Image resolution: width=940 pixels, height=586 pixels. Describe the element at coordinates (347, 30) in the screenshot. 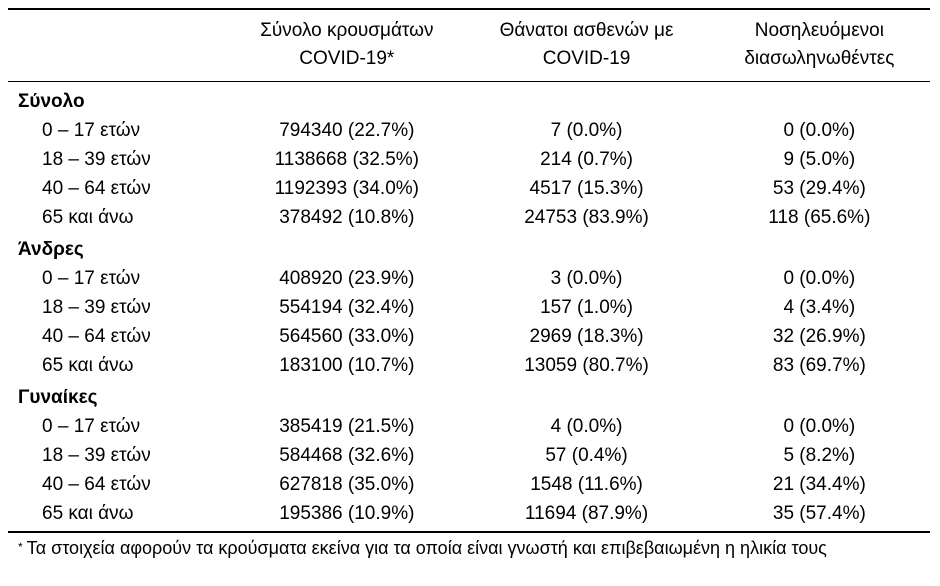

I see `column-header-cases-line1: Σύνολο κρουσμάτων` at that location.